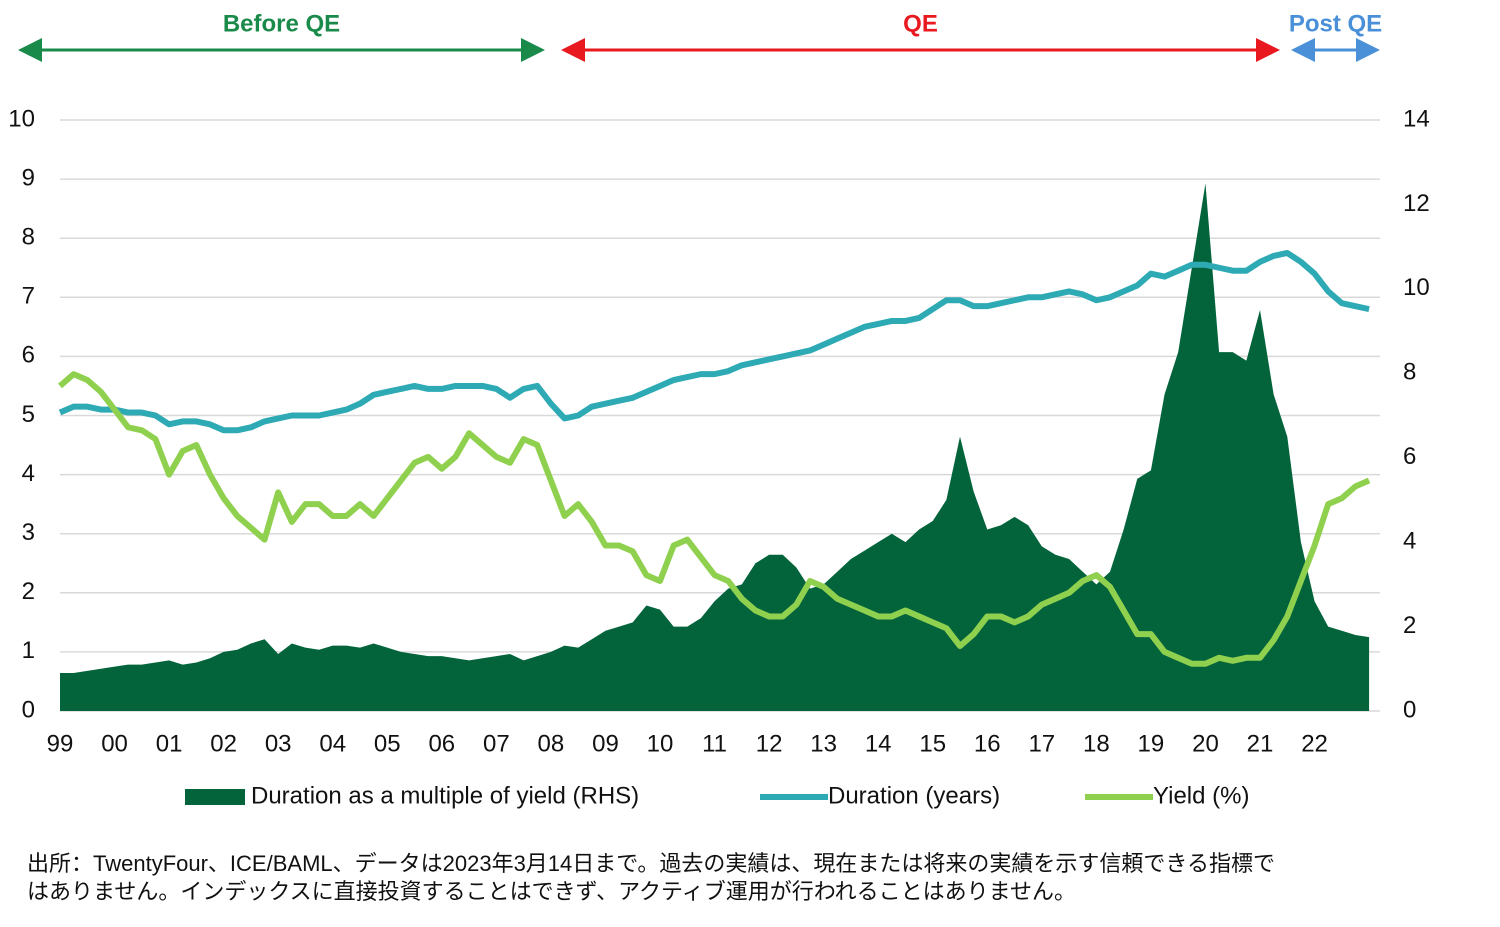  Describe the element at coordinates (496, 743) in the screenshot. I see `x-tick-label: 07` at that location.